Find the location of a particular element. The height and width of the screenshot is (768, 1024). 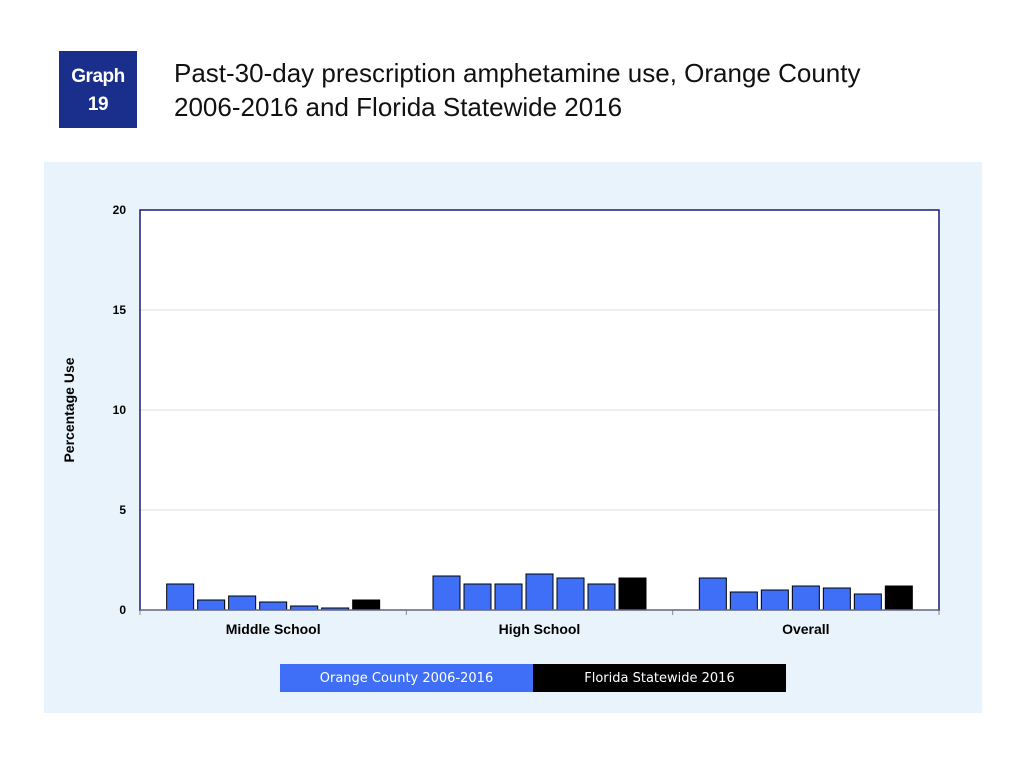

y-tick-label: 0 is located at coordinates (122, 610).